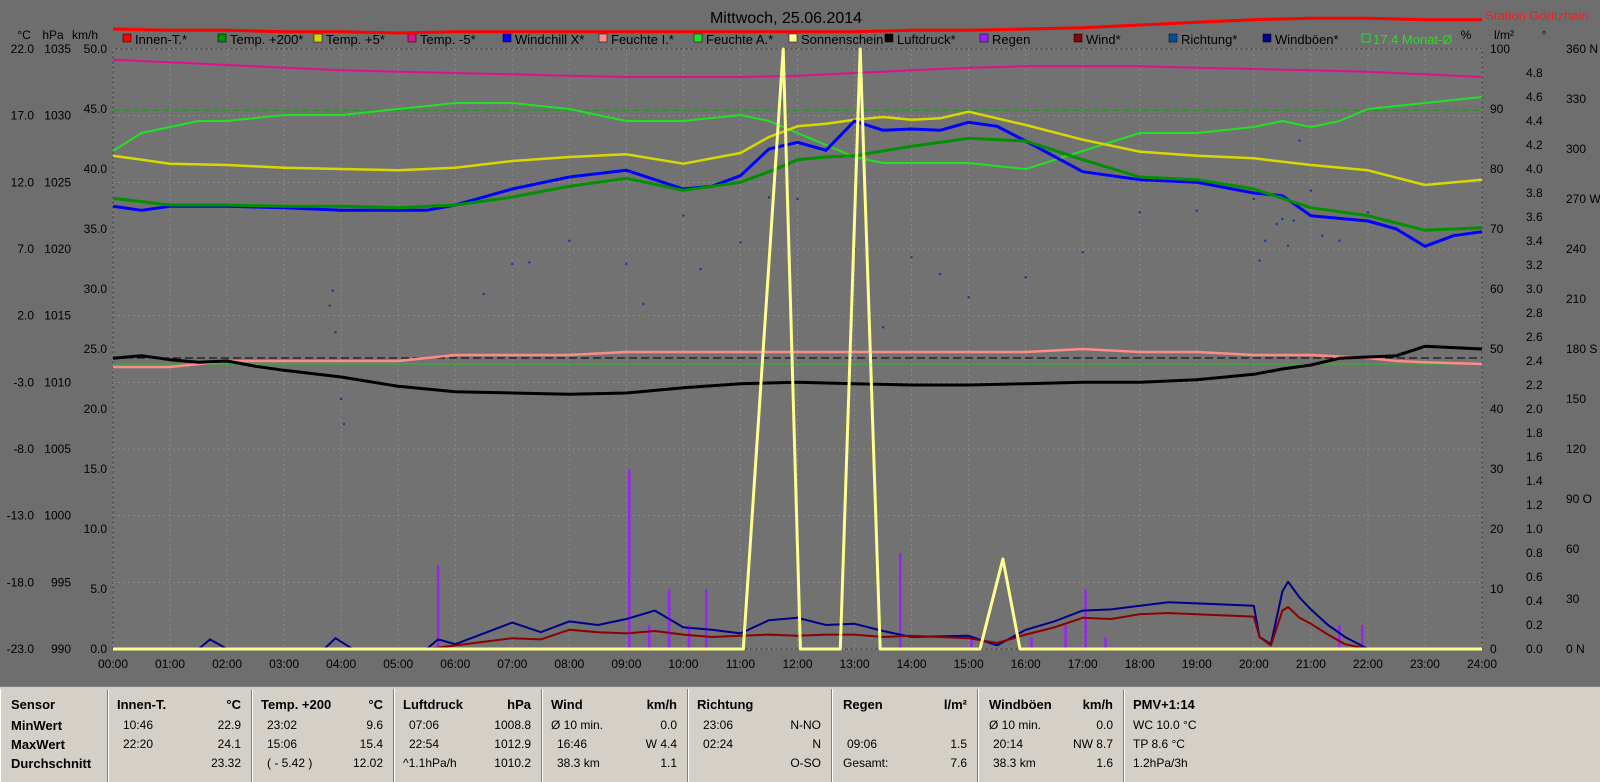  Describe the element at coordinates (718, 744) in the screenshot. I see `richtung-max-time: 02:24` at that location.